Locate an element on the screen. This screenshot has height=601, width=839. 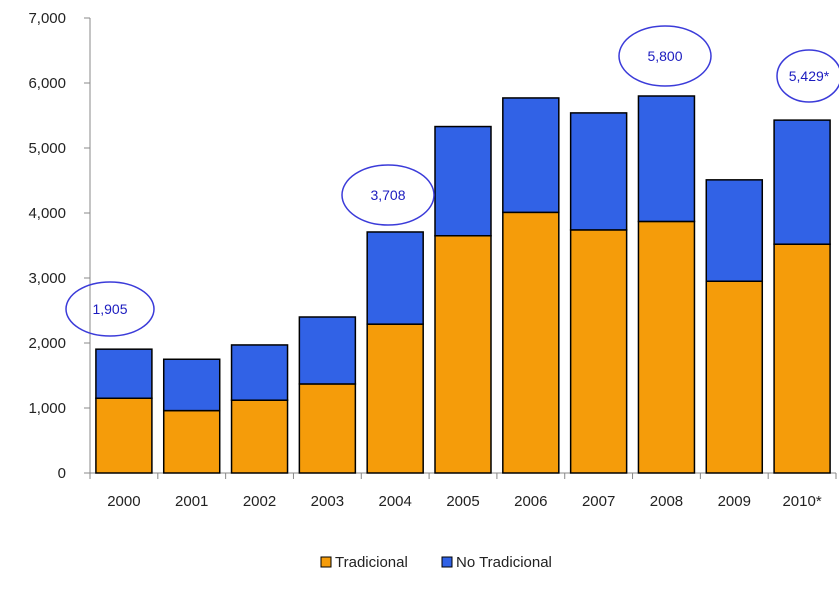
x-tick-label: 2009 is located at coordinates (734, 501).